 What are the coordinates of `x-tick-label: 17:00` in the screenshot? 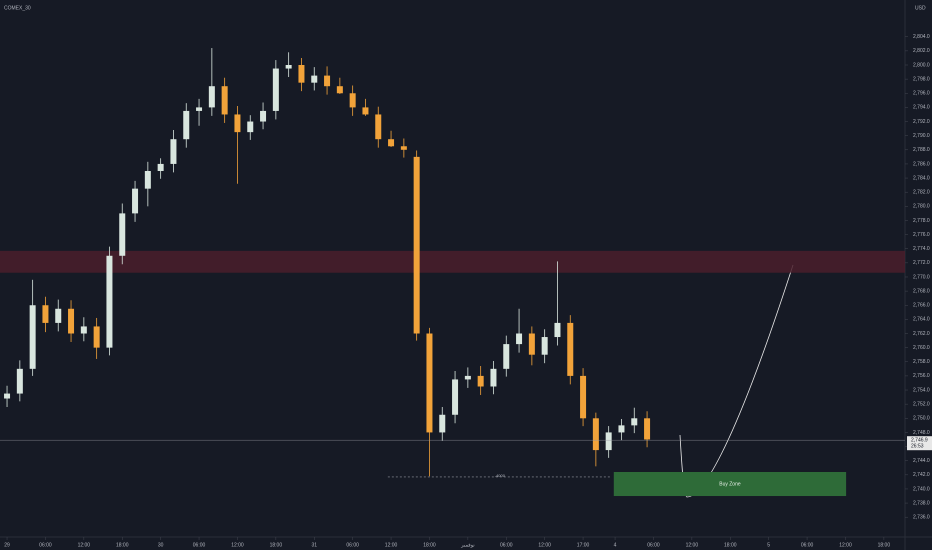 It's located at (583, 545).